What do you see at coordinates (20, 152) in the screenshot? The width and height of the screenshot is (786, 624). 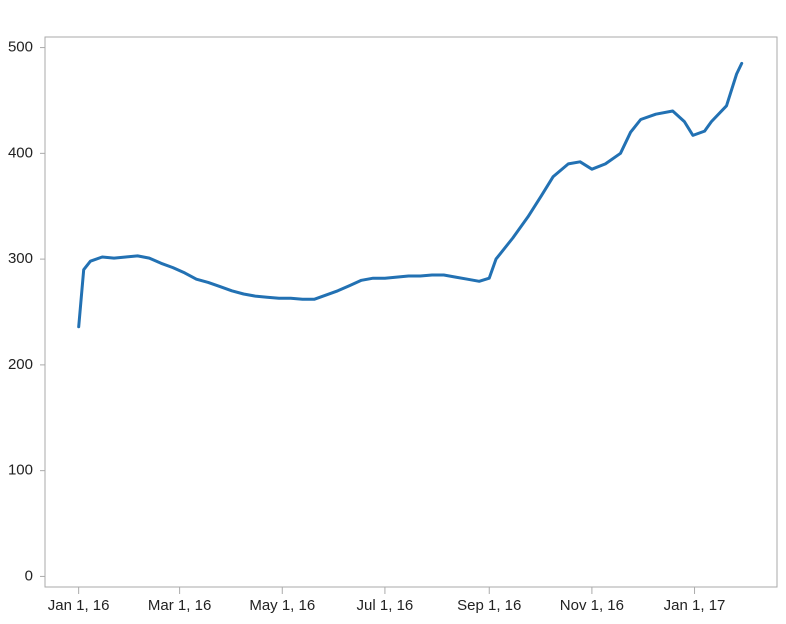 I see `y-tick-label: 400` at bounding box center [20, 152].